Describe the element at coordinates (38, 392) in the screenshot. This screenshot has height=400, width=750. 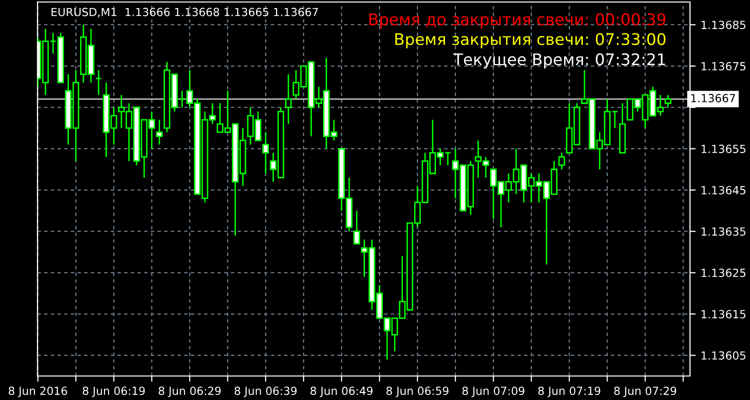
I see `x-tick-label: 8 Jun 2016` at that location.